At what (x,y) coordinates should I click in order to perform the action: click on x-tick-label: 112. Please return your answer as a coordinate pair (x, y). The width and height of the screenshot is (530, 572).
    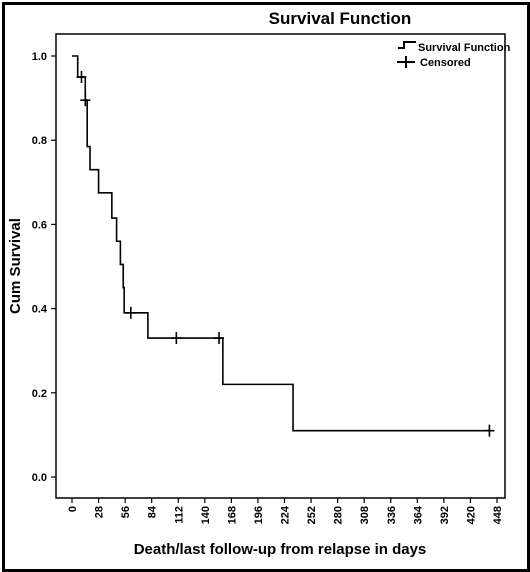
    Looking at the image, I should click on (179, 515).